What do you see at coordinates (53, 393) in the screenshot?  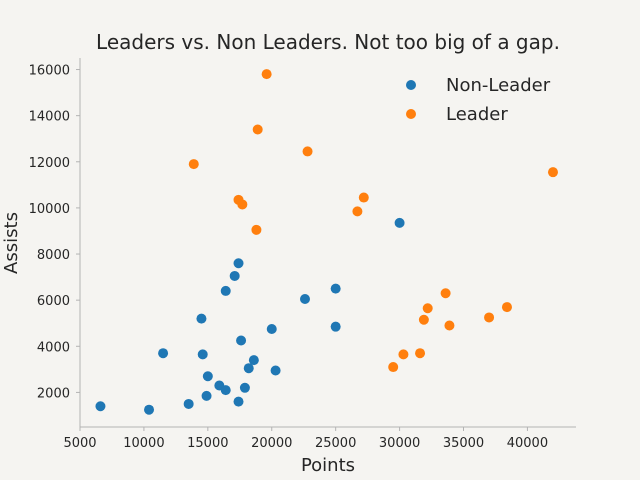 I see `y-tick-label: 2000` at bounding box center [53, 393].